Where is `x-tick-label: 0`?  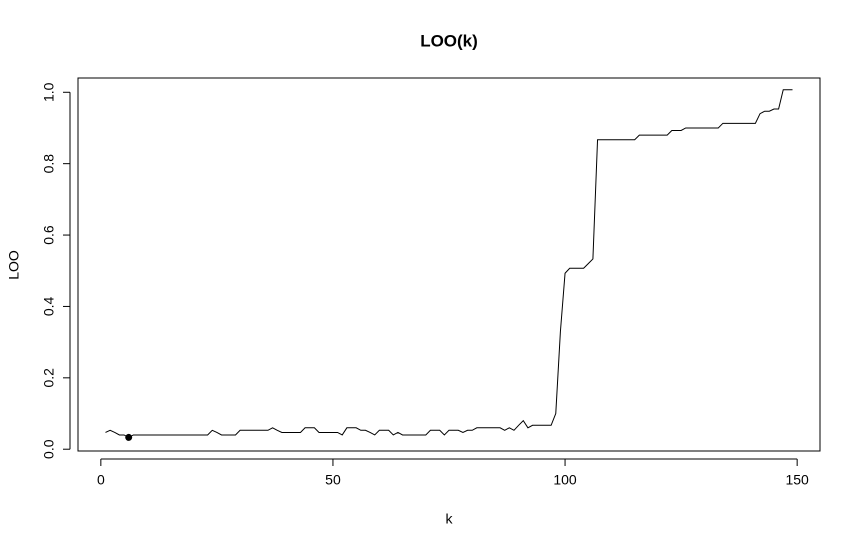
x-tick-label: 0 is located at coordinates (101, 480).